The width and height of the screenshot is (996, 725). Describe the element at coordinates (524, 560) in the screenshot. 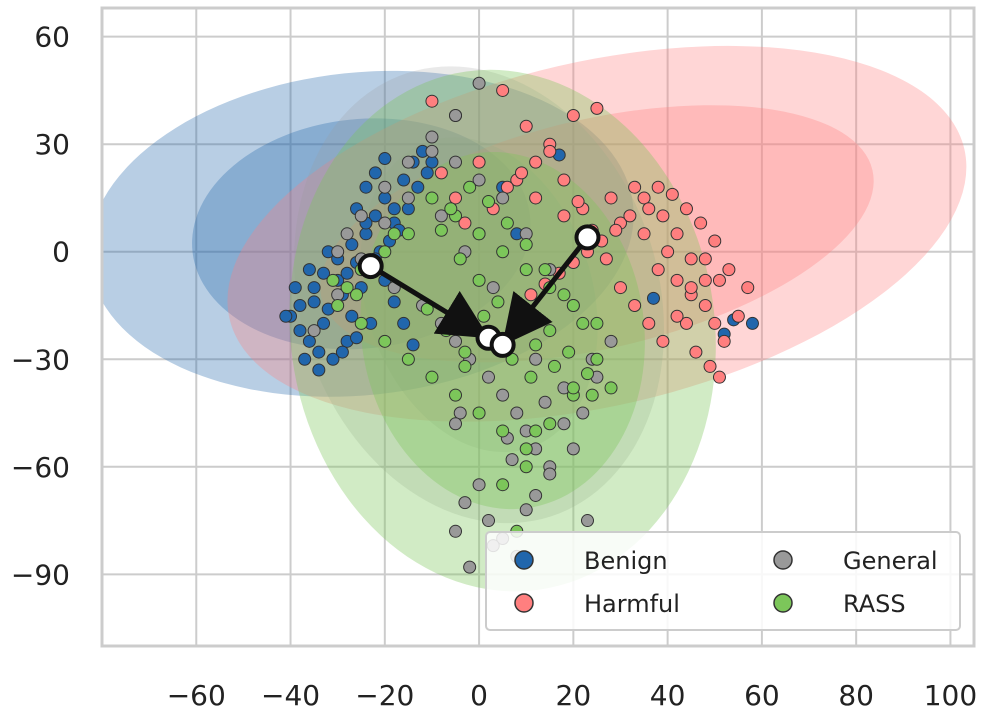

I see `legend-marker-benign` at that location.